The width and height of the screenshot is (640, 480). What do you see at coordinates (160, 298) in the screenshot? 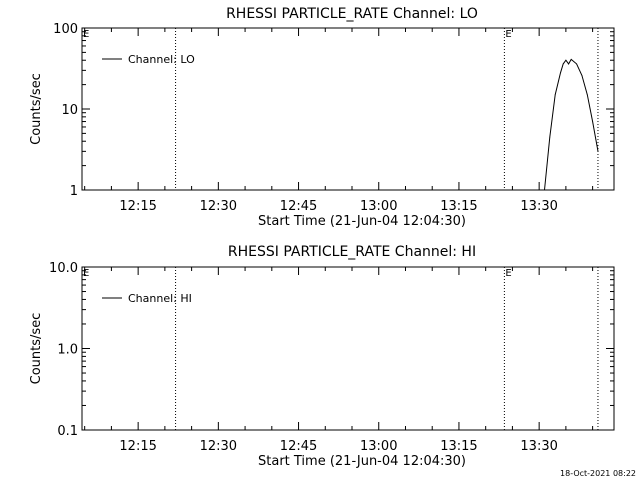
I see `legend-label: Channel: HI` at bounding box center [160, 298].